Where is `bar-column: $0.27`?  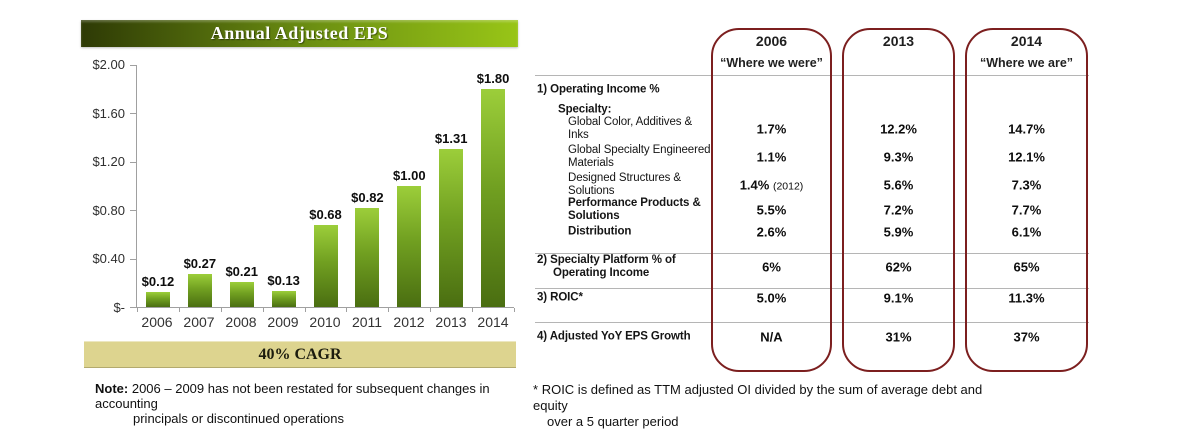 bar-column: $0.27 is located at coordinates (200, 186).